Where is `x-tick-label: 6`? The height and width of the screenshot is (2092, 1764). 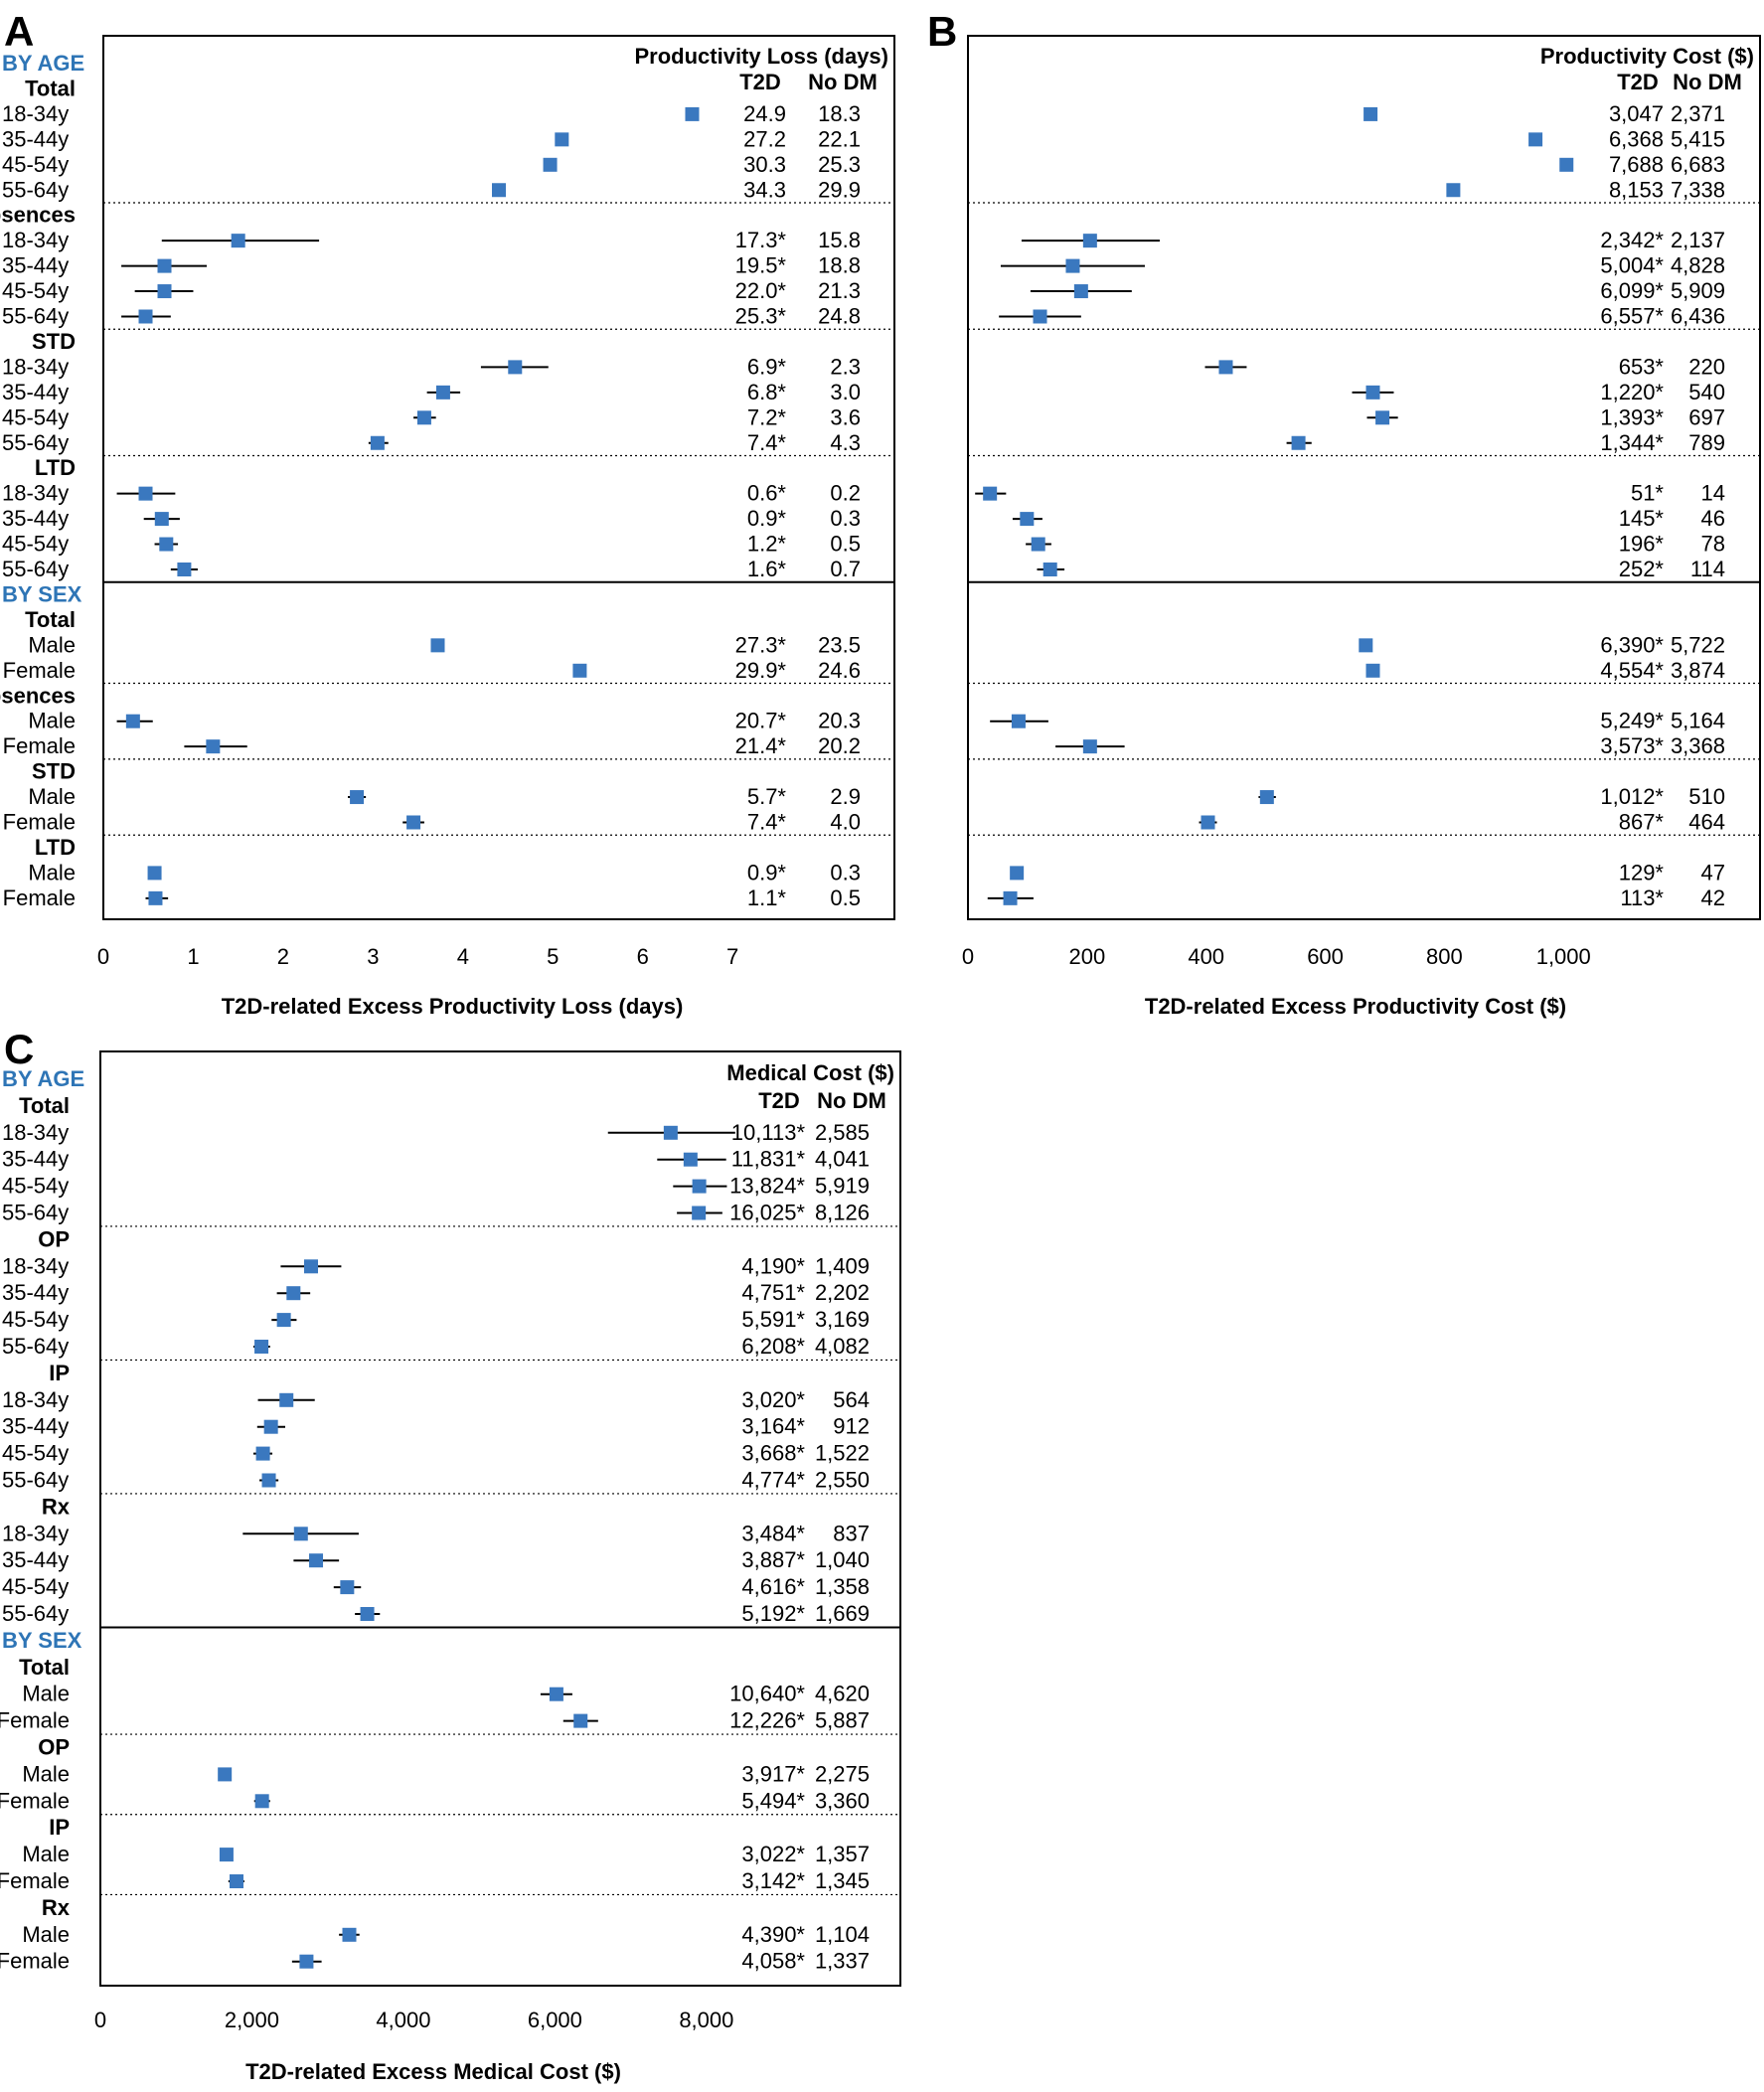
x-tick-label: 6 is located at coordinates (643, 956).